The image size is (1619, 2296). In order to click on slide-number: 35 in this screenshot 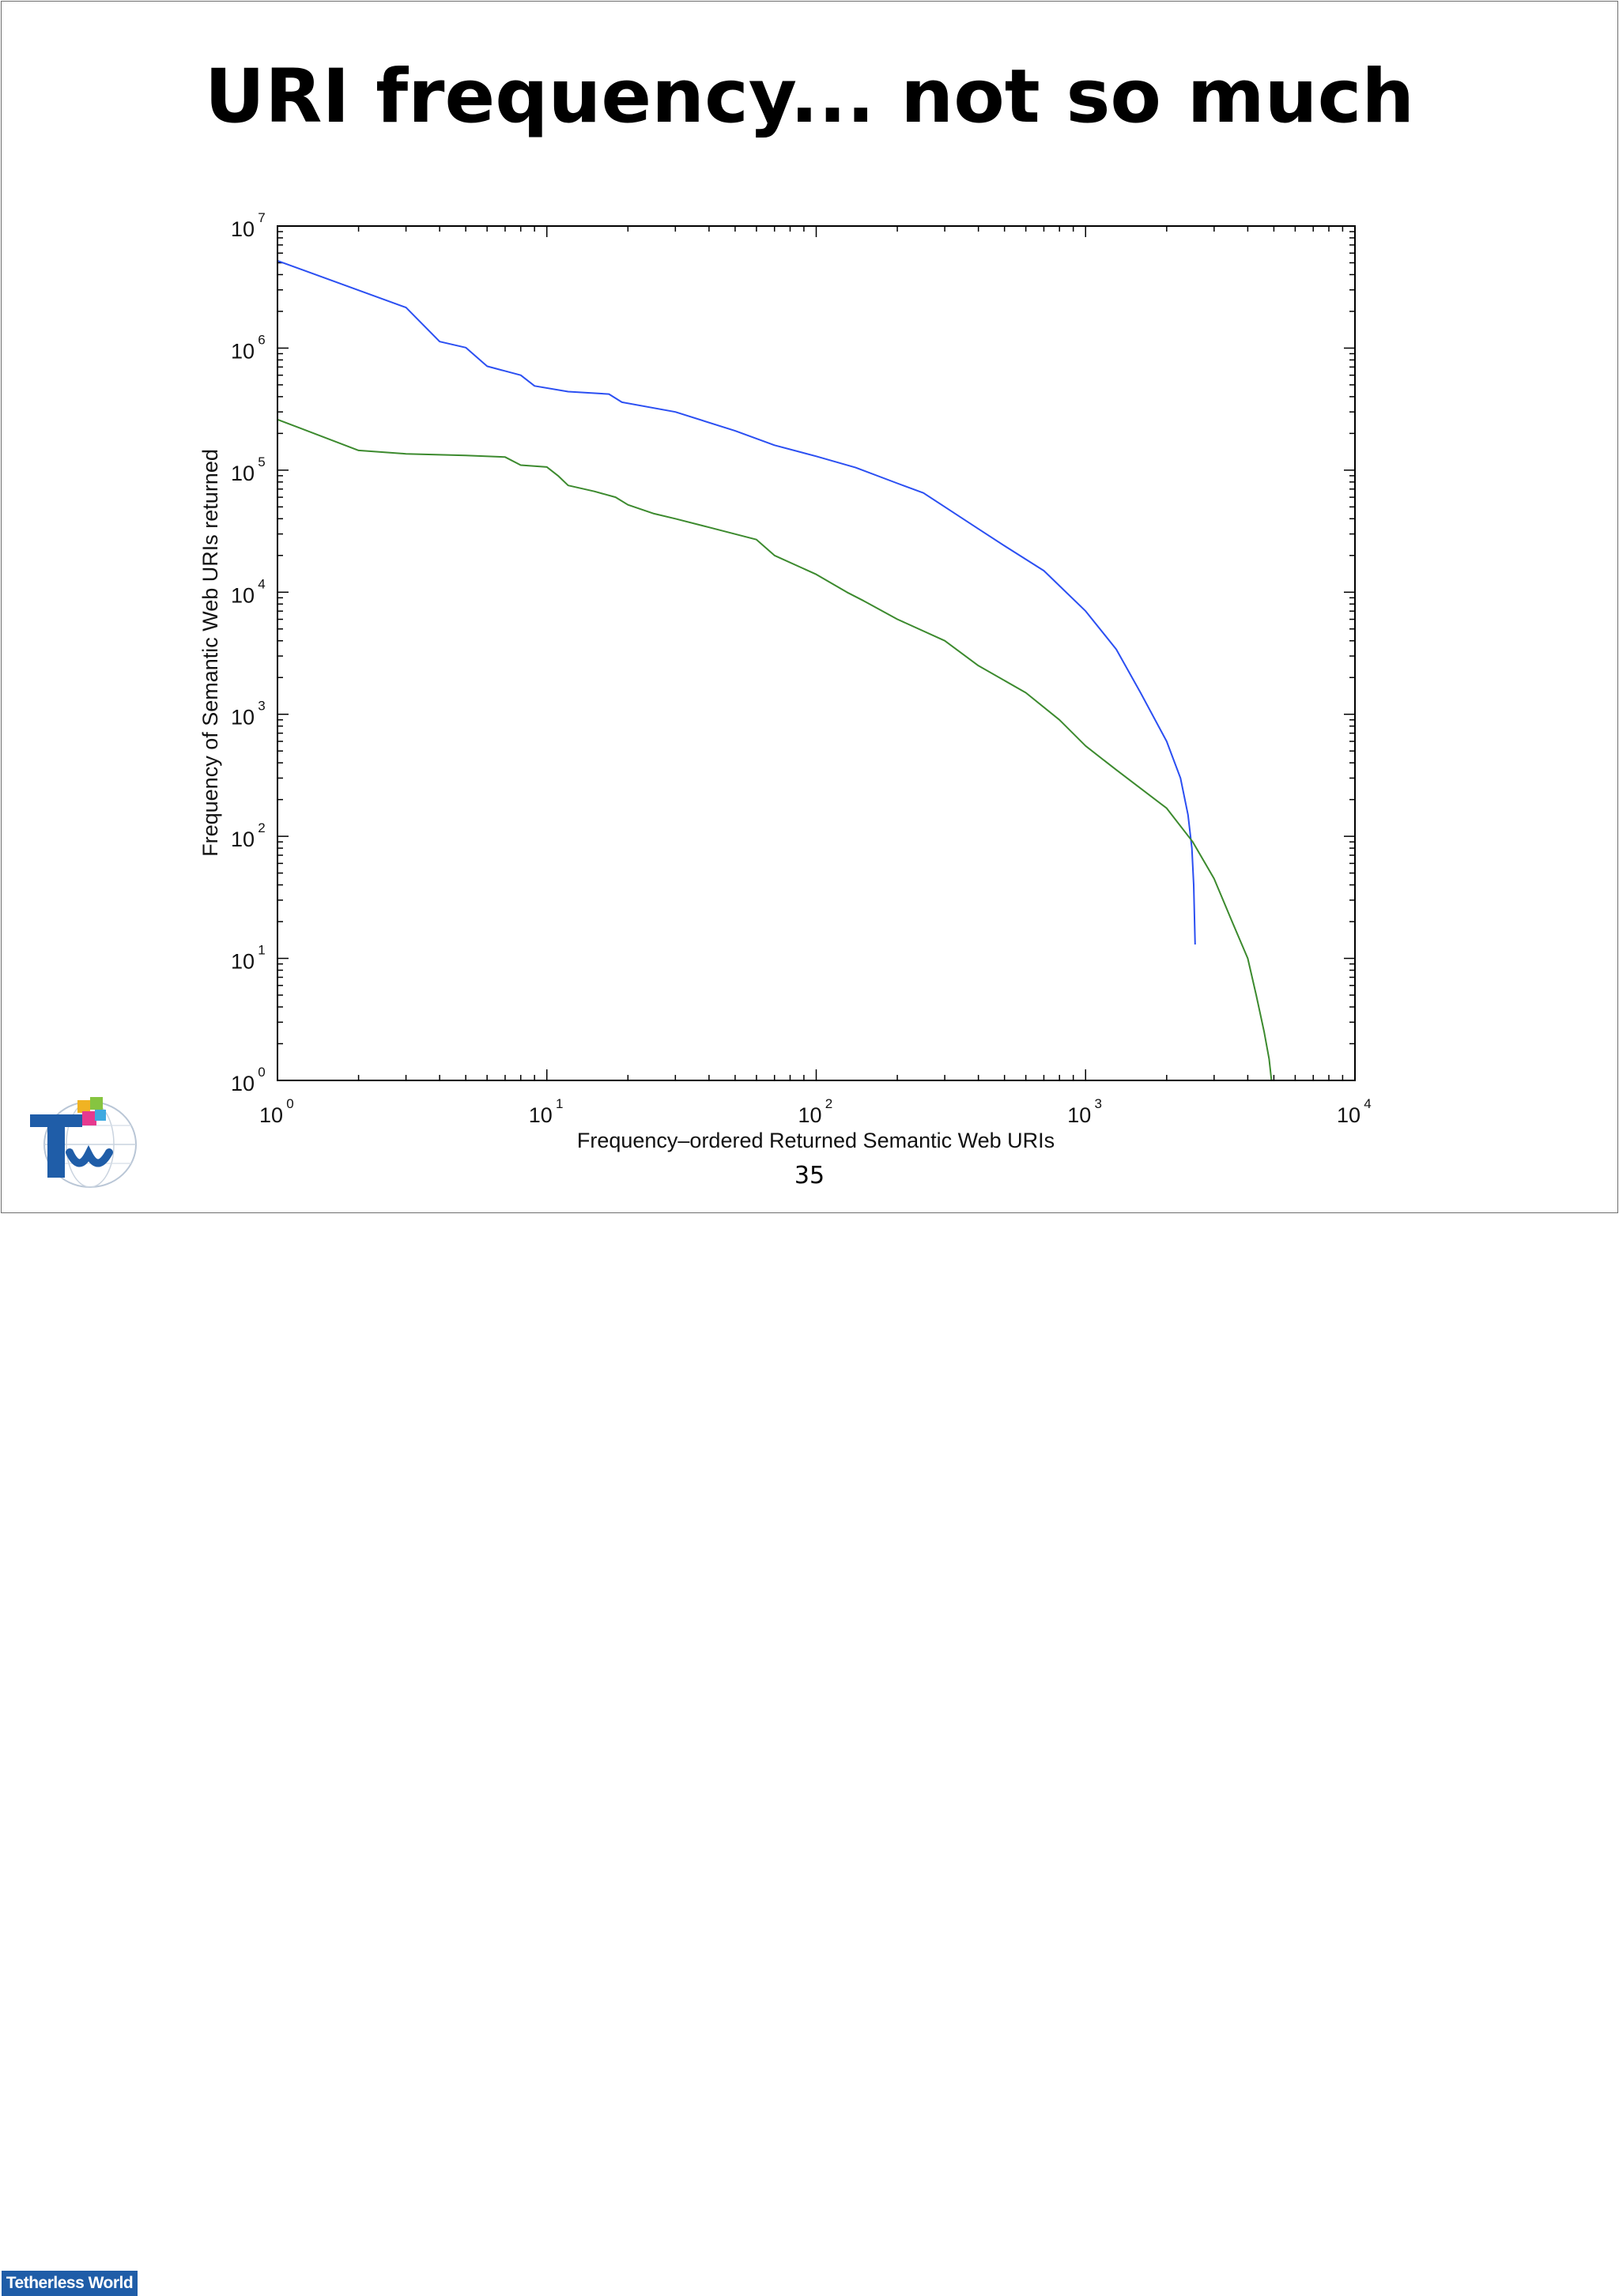, I will do `click(809, 1175)`.